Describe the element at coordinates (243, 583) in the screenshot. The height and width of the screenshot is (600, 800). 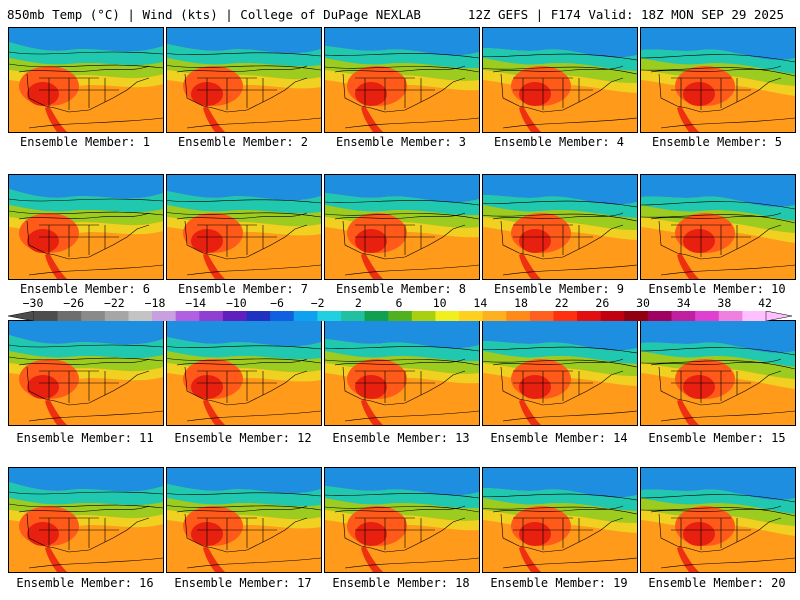
I see `ensemble-member-label: Ensemble Member: 17` at that location.